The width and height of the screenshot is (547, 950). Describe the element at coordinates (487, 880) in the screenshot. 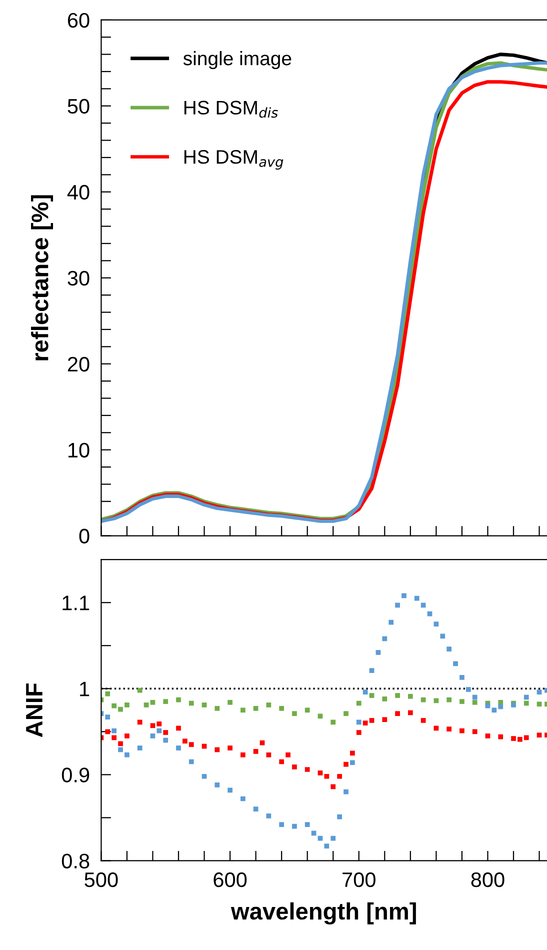

I see `x-tick-label: 800` at that location.